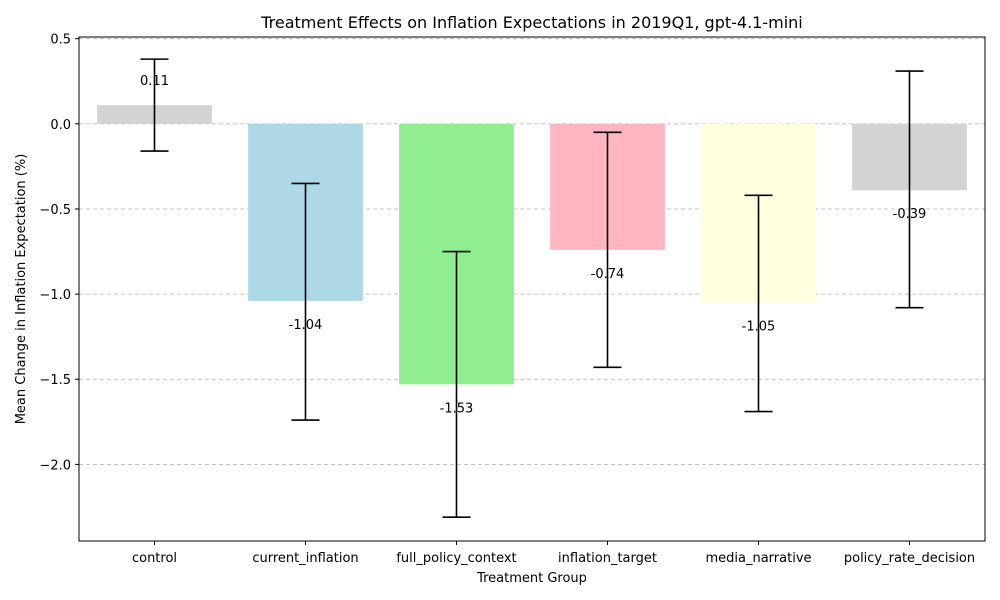 Image resolution: width=1000 pixels, height=600 pixels. What do you see at coordinates (154, 81) in the screenshot?
I see `data-label: 0.11` at bounding box center [154, 81].